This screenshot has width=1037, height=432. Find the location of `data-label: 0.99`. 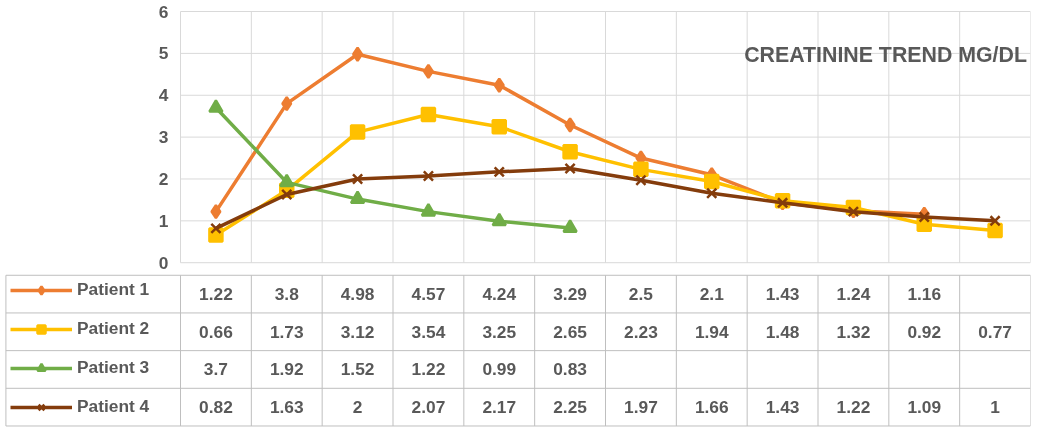

data-label: 0.99 is located at coordinates (499, 369).